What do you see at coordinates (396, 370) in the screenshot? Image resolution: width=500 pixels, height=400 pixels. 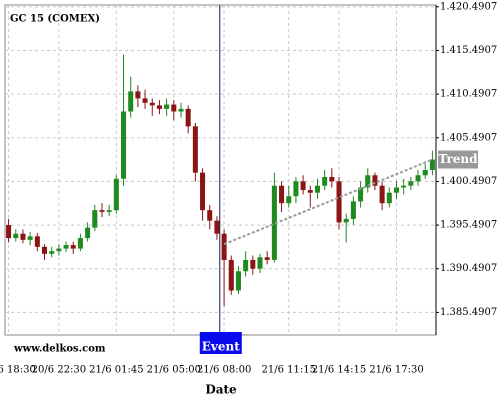 I see `x-tick-label: 21/6 17:30` at bounding box center [396, 370].